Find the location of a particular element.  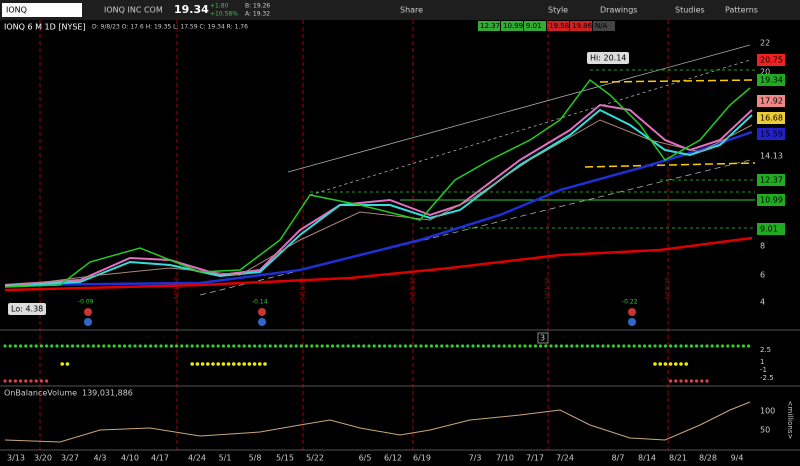

change: +1.80 is located at coordinates (219, 6).